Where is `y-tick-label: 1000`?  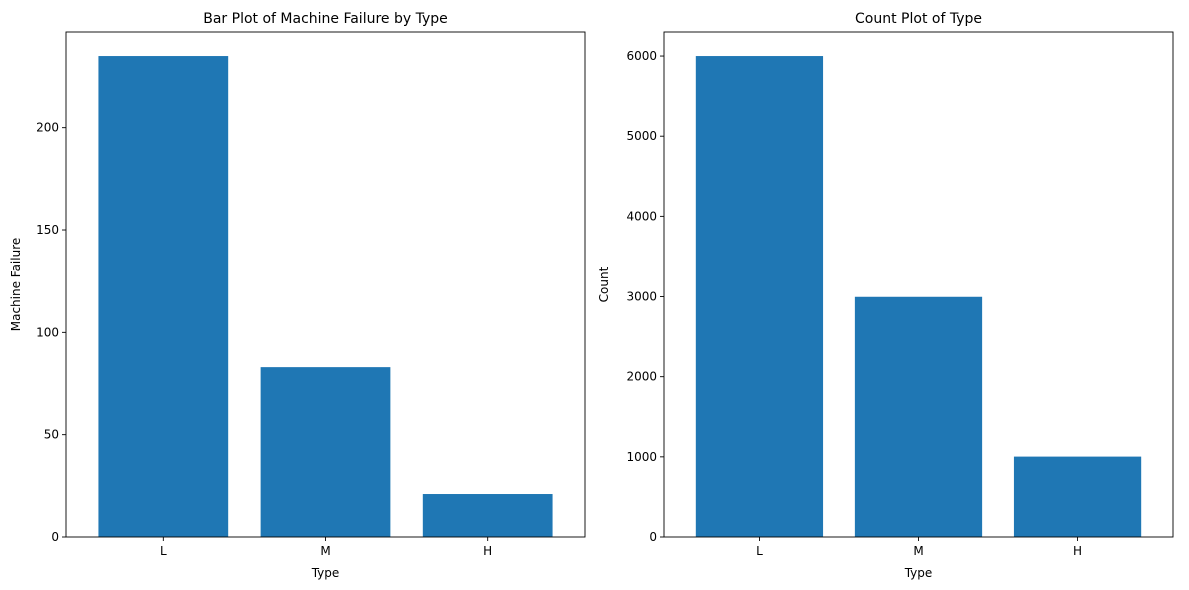
y-tick-label: 1000 is located at coordinates (641, 457).